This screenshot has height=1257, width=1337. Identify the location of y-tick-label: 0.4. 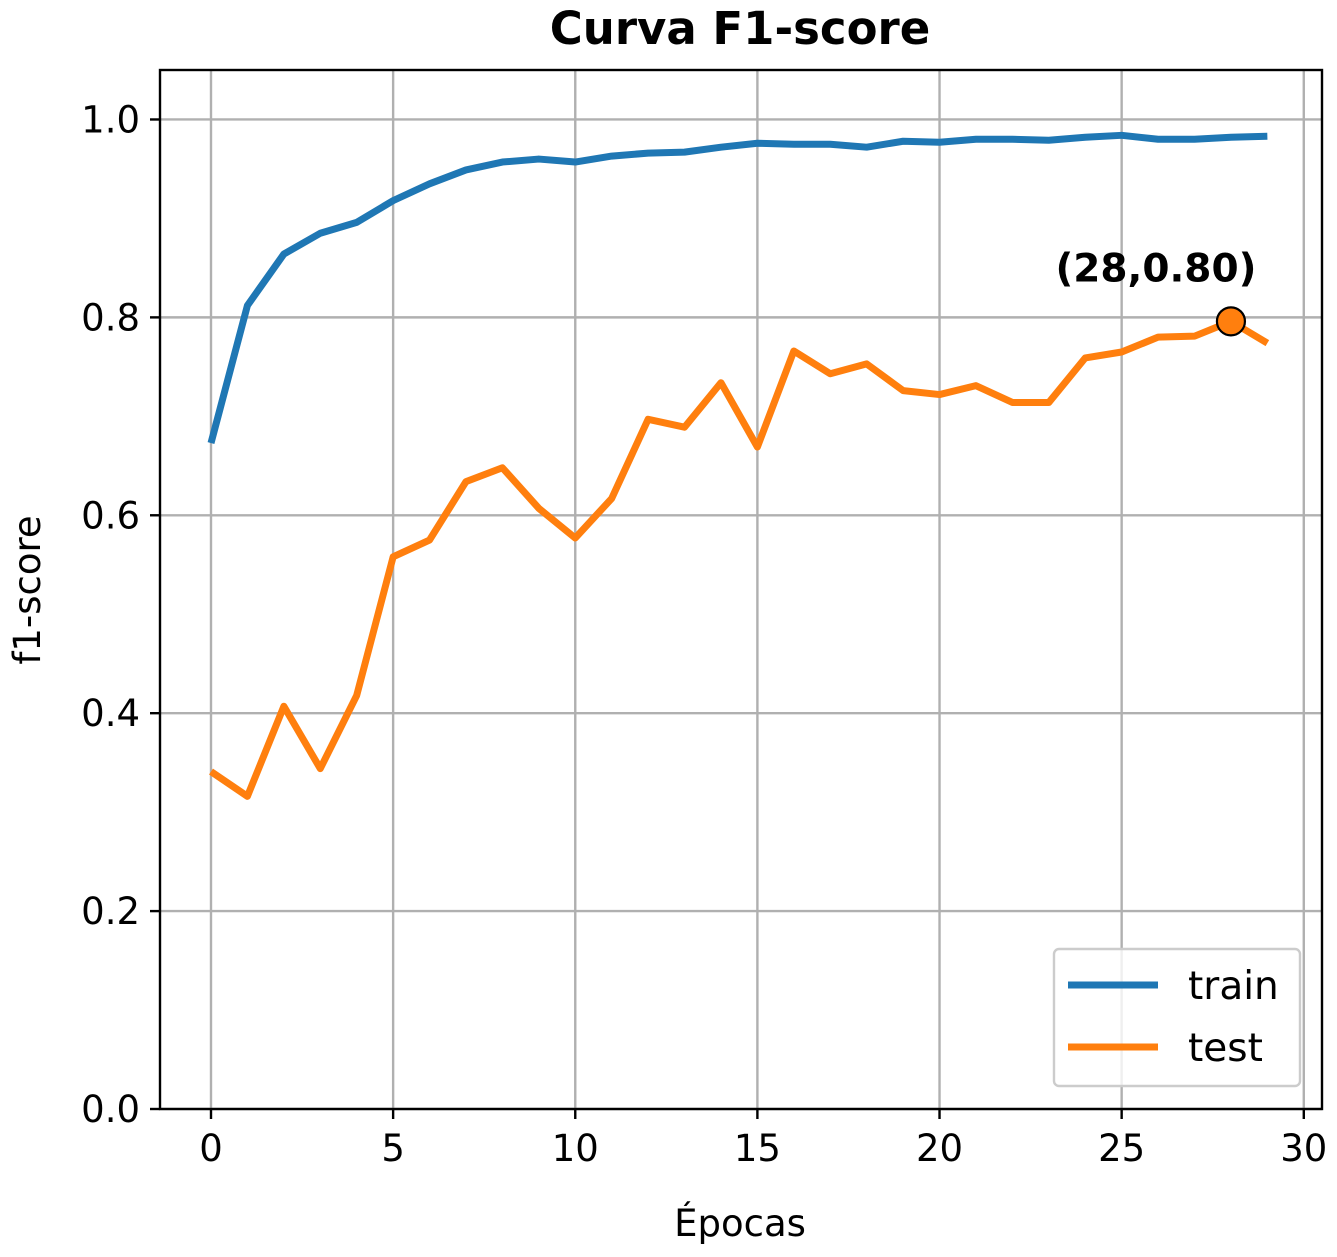
(110, 713).